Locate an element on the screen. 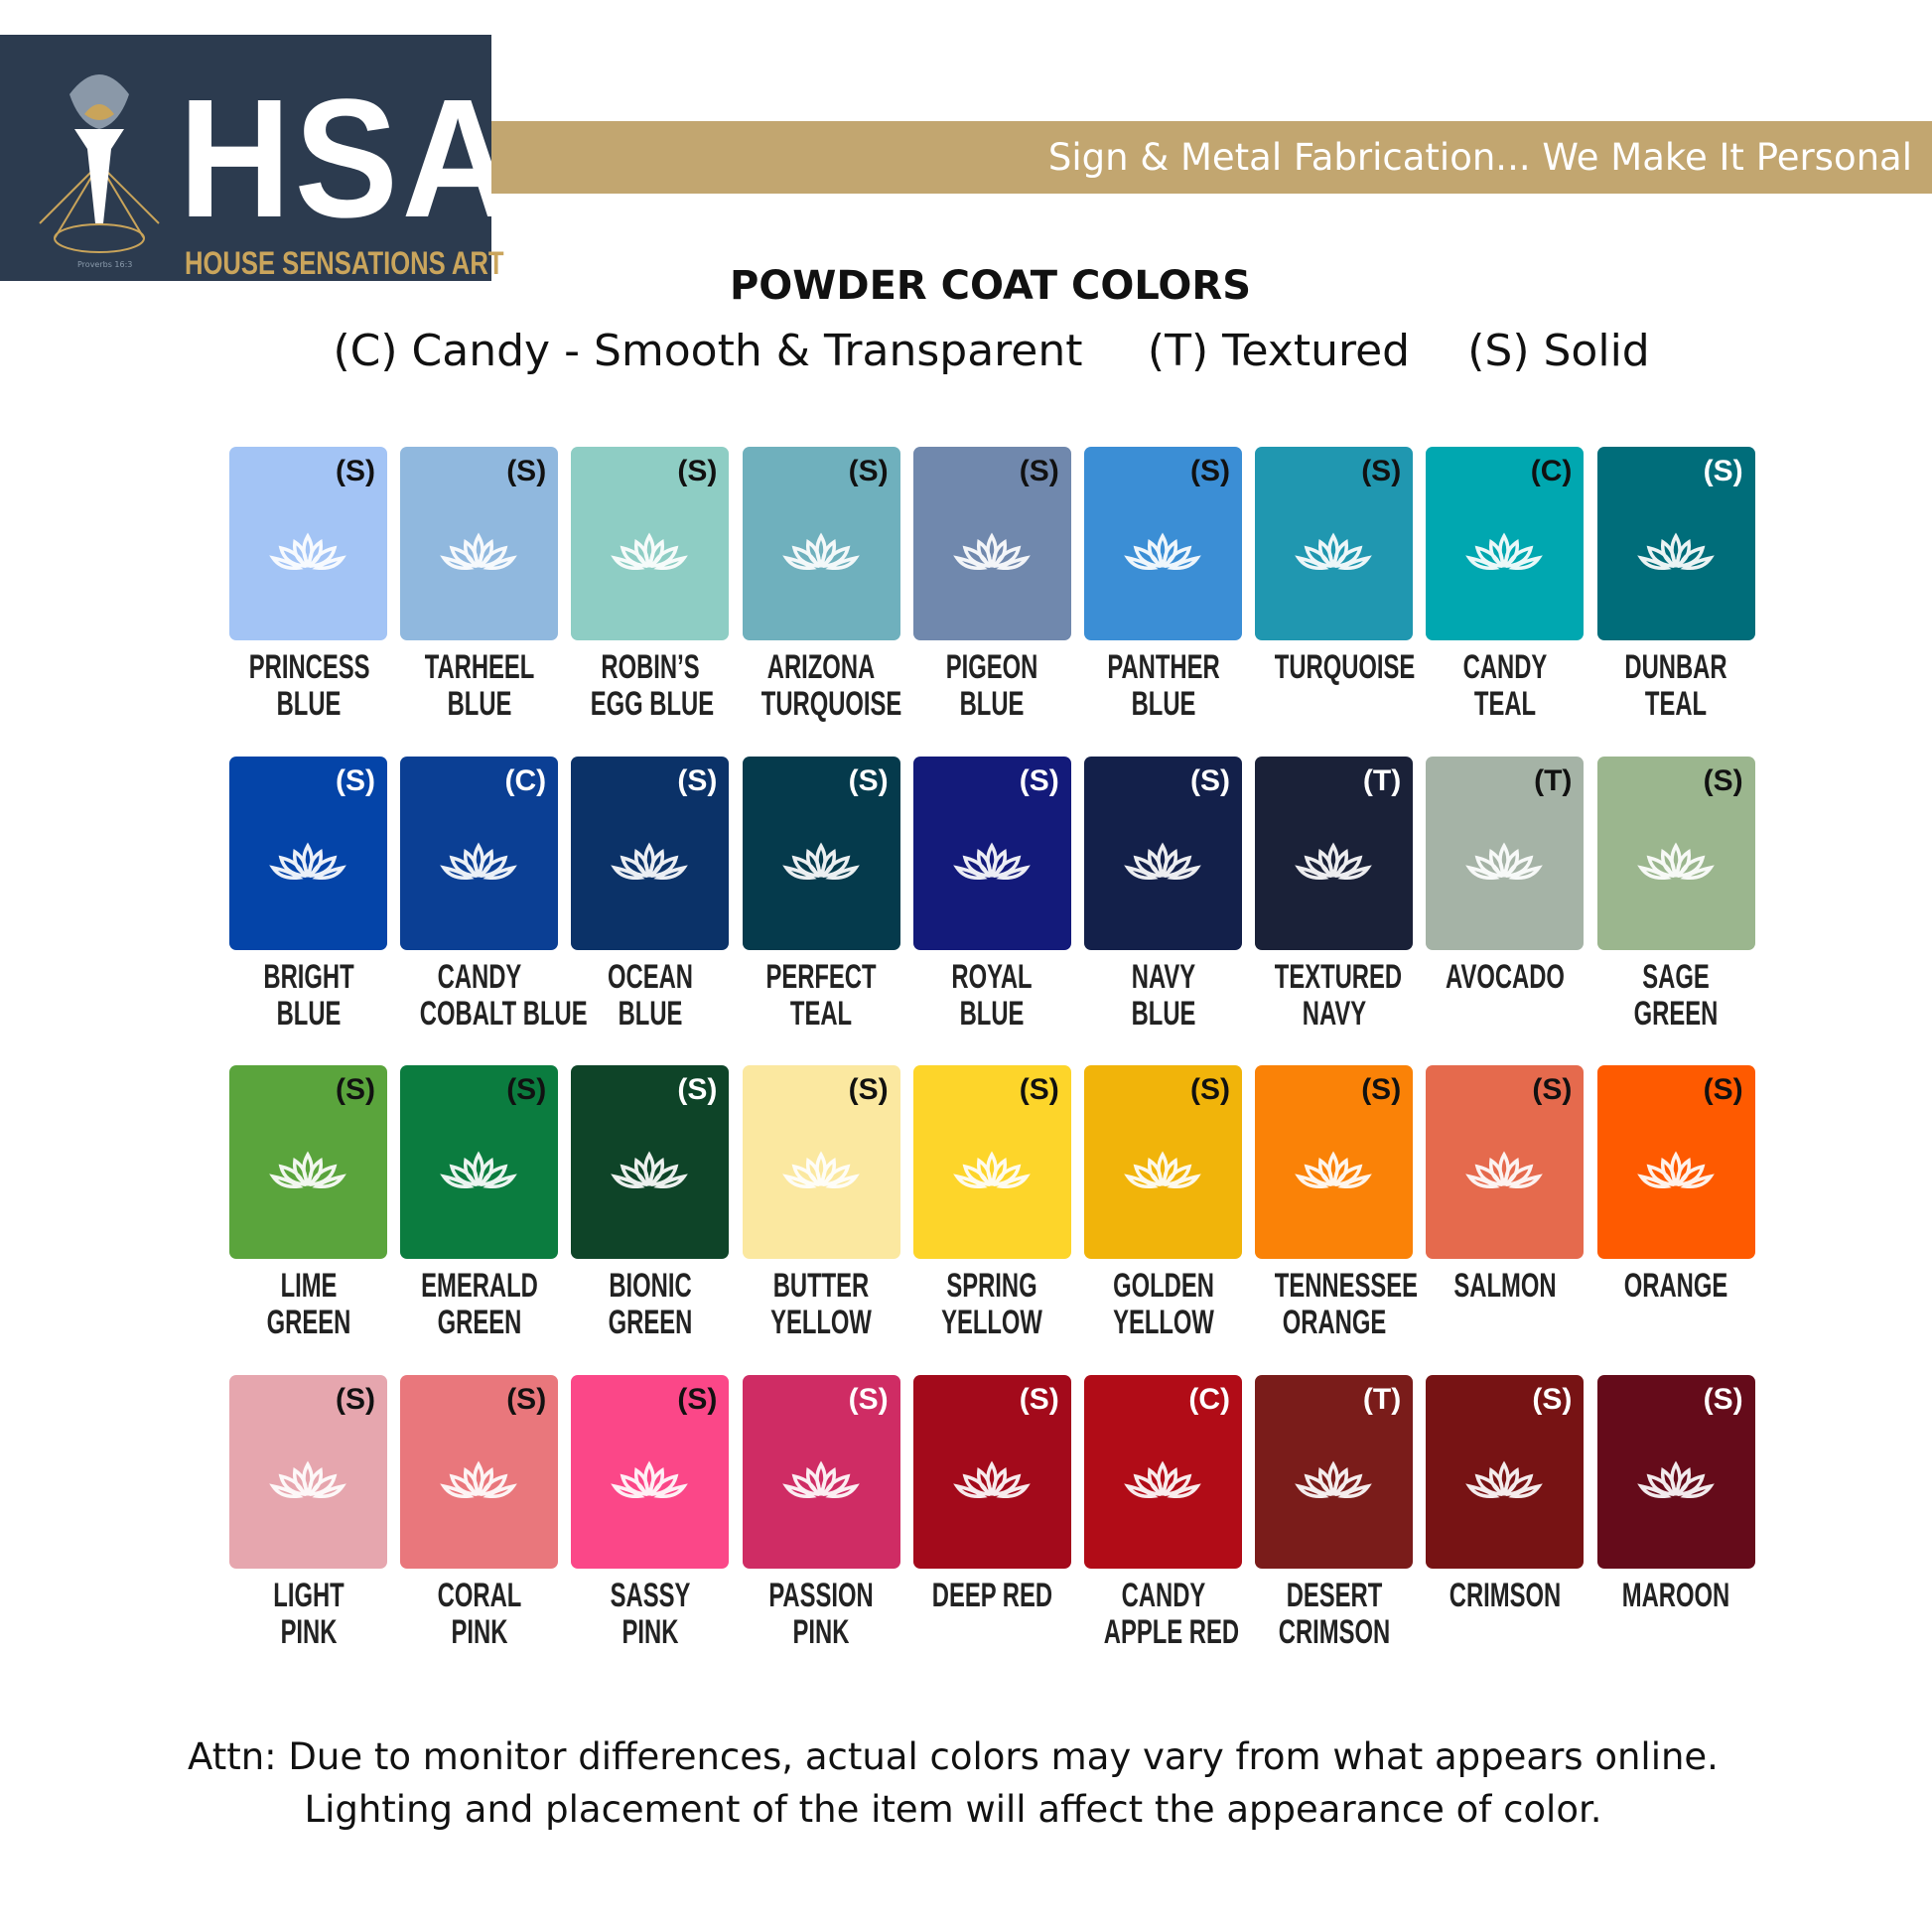 The width and height of the screenshot is (1932, 1932). color-name-line: BUTTER is located at coordinates (821, 1286).